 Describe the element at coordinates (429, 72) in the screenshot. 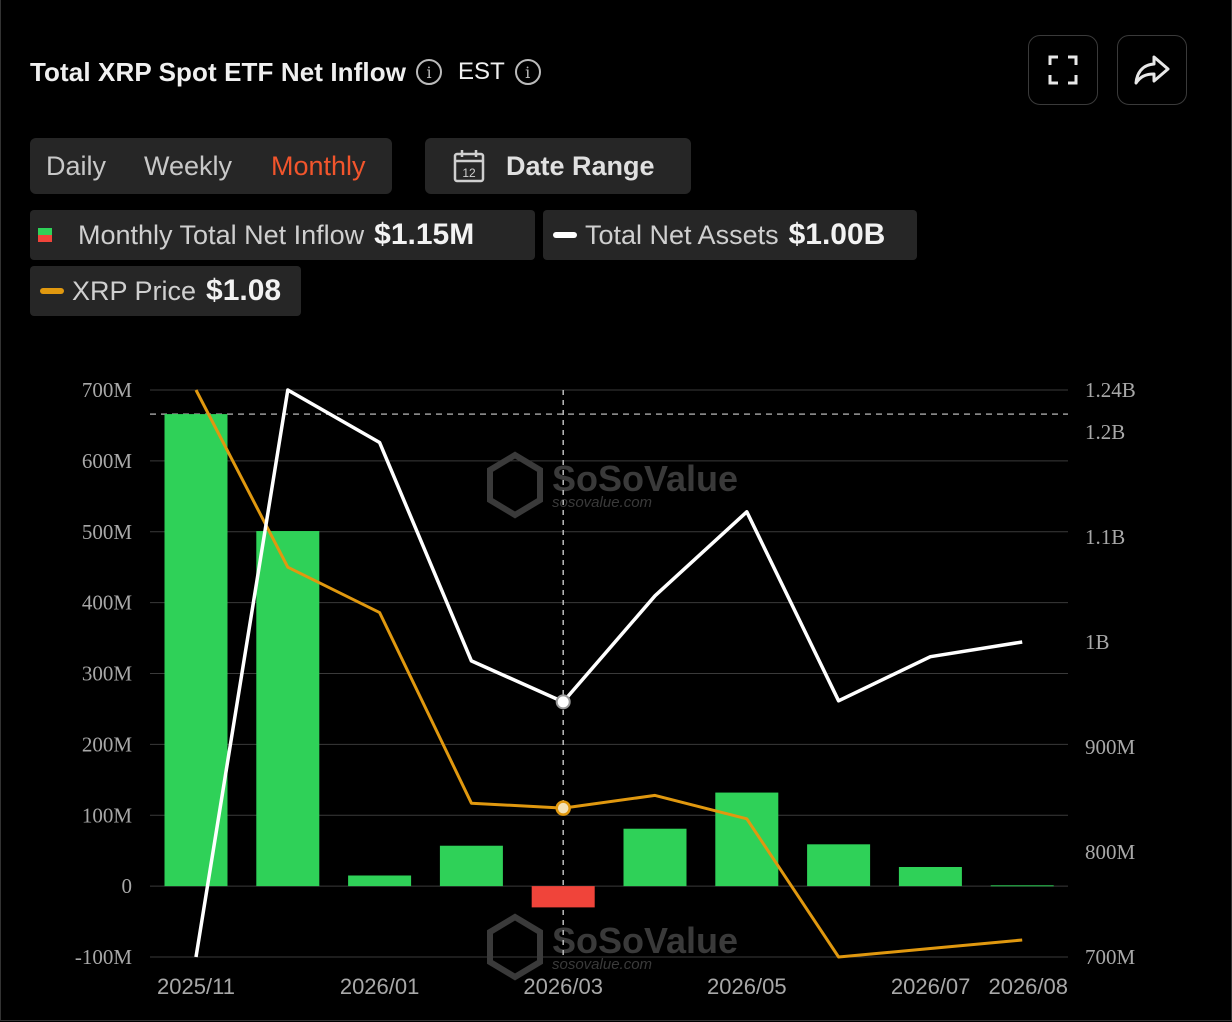

I see `info-icon: i` at that location.